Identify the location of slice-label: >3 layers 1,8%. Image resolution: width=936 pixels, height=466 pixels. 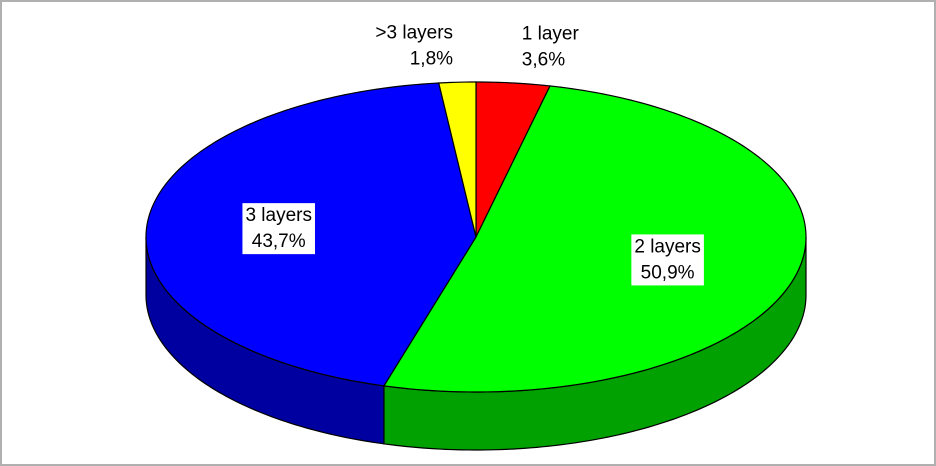
(414, 46).